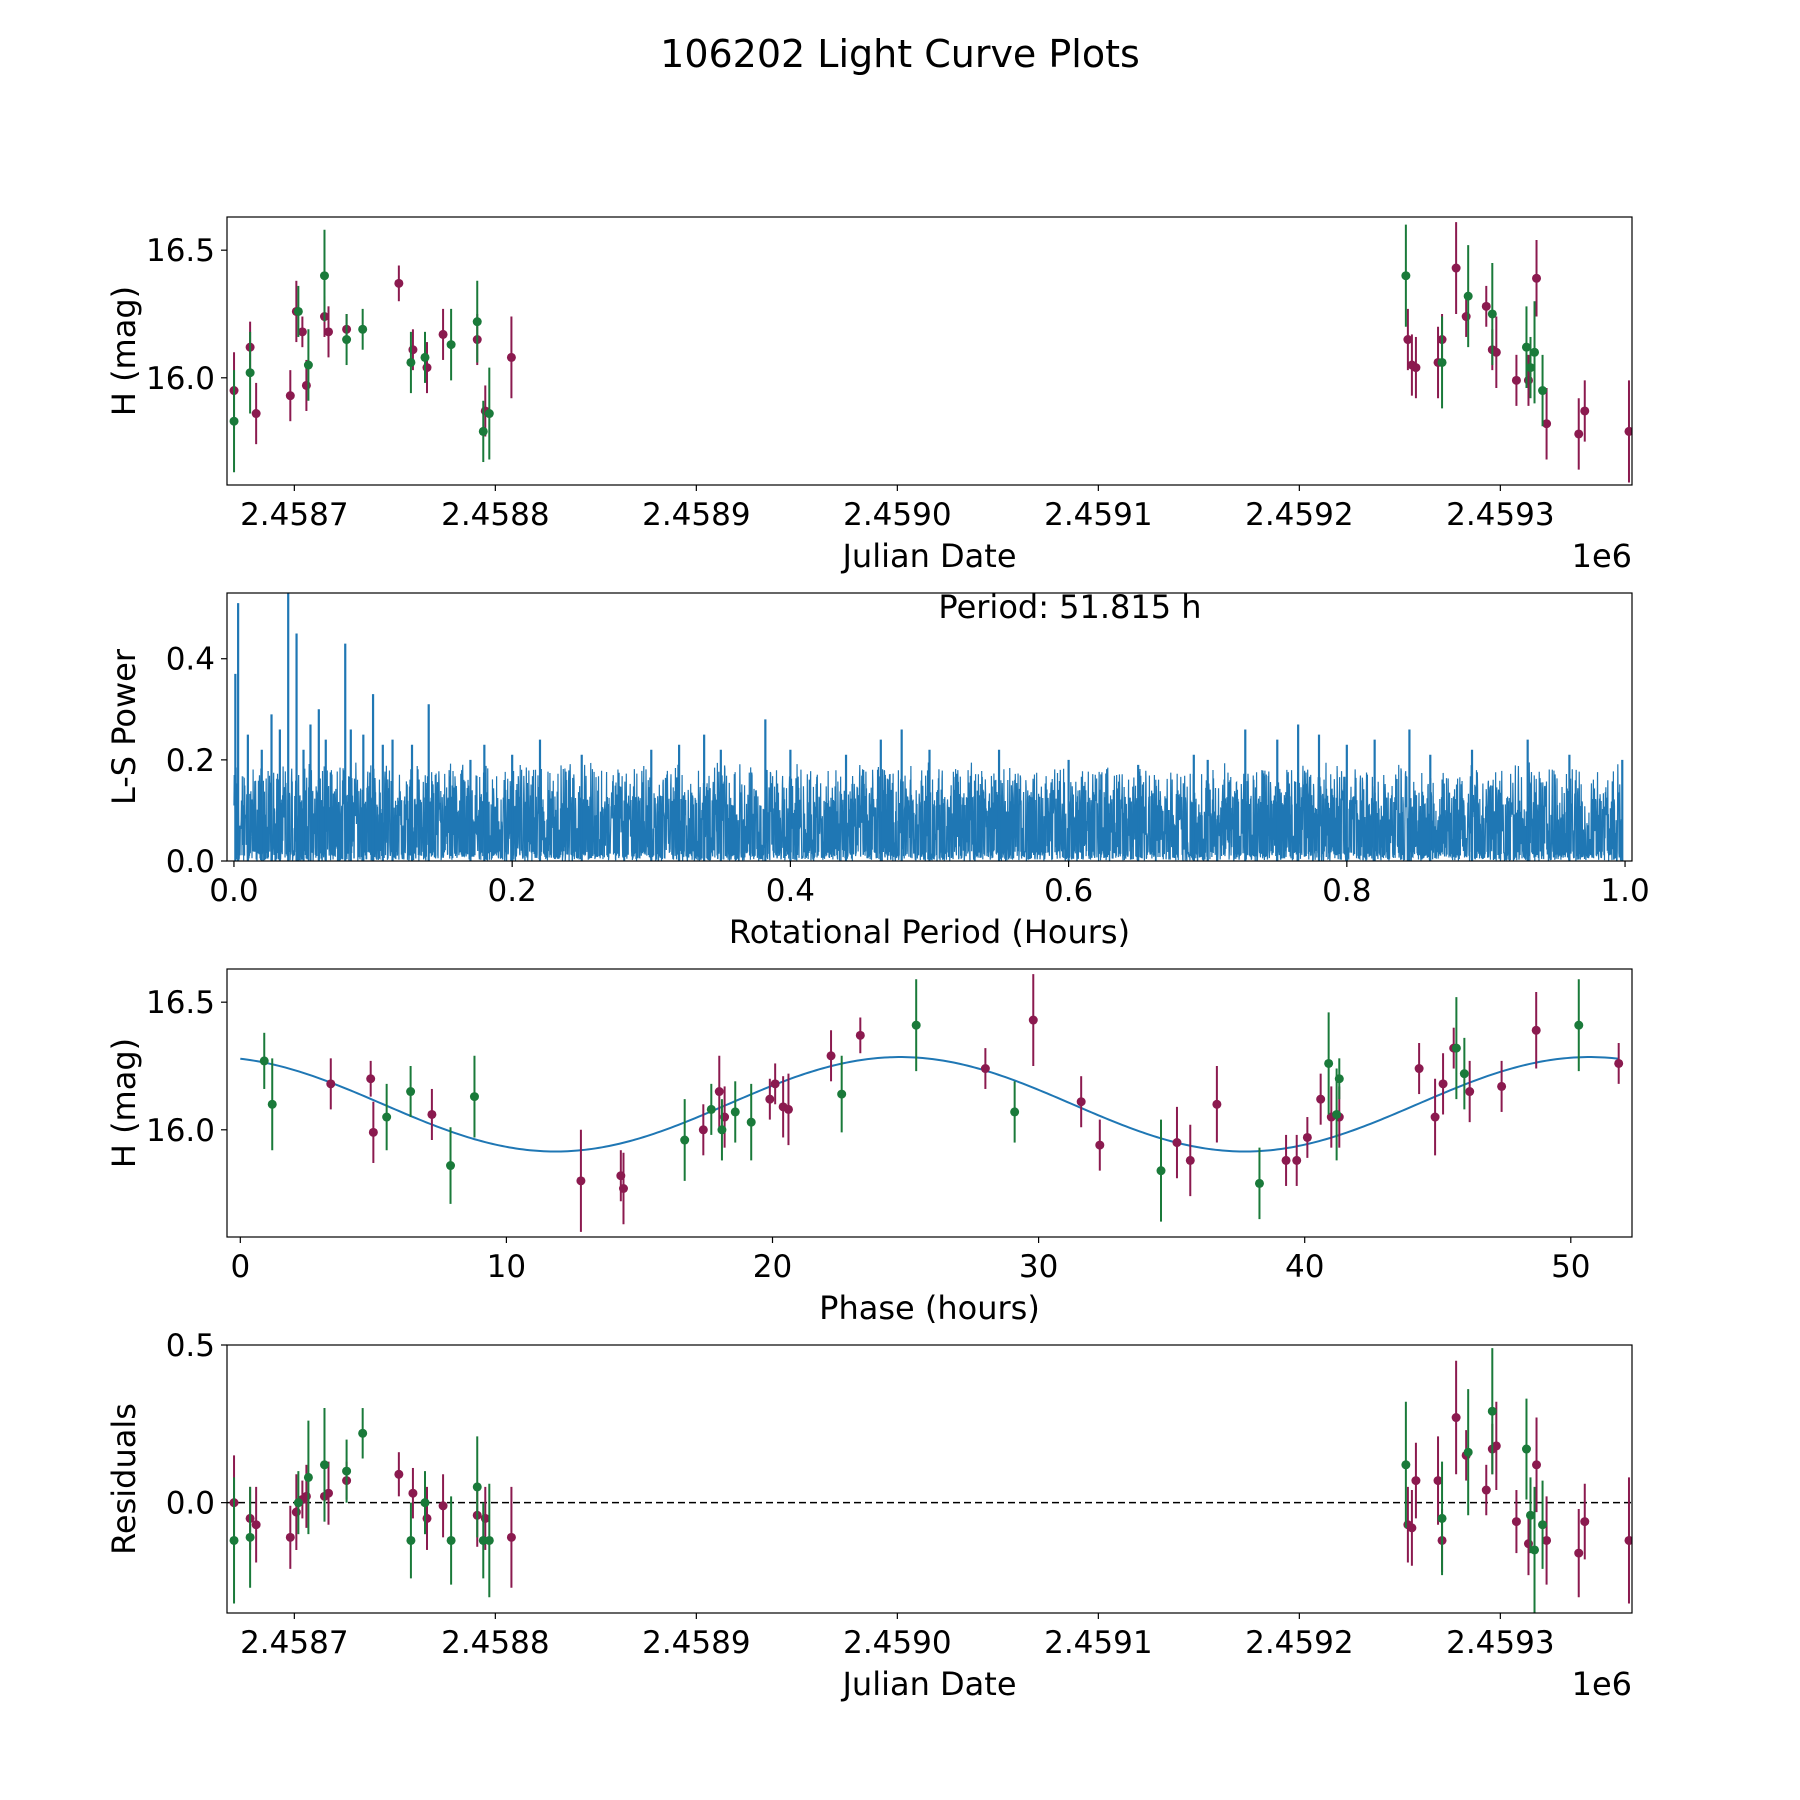 This screenshot has width=1800, height=1800. I want to click on y-tick-label: 0.5, so click(190, 1346).